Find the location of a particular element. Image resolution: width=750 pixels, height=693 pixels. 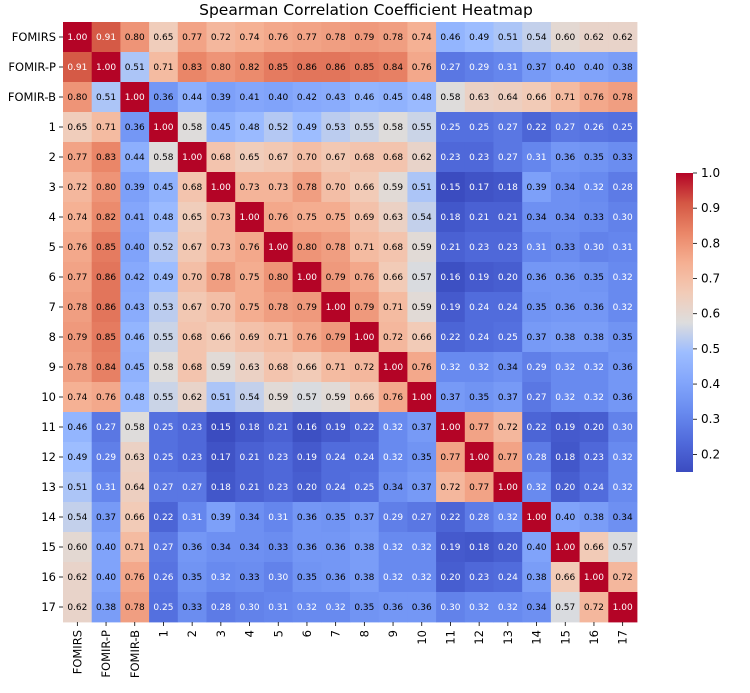

cell-value-label: 0.35 is located at coordinates (594, 278).